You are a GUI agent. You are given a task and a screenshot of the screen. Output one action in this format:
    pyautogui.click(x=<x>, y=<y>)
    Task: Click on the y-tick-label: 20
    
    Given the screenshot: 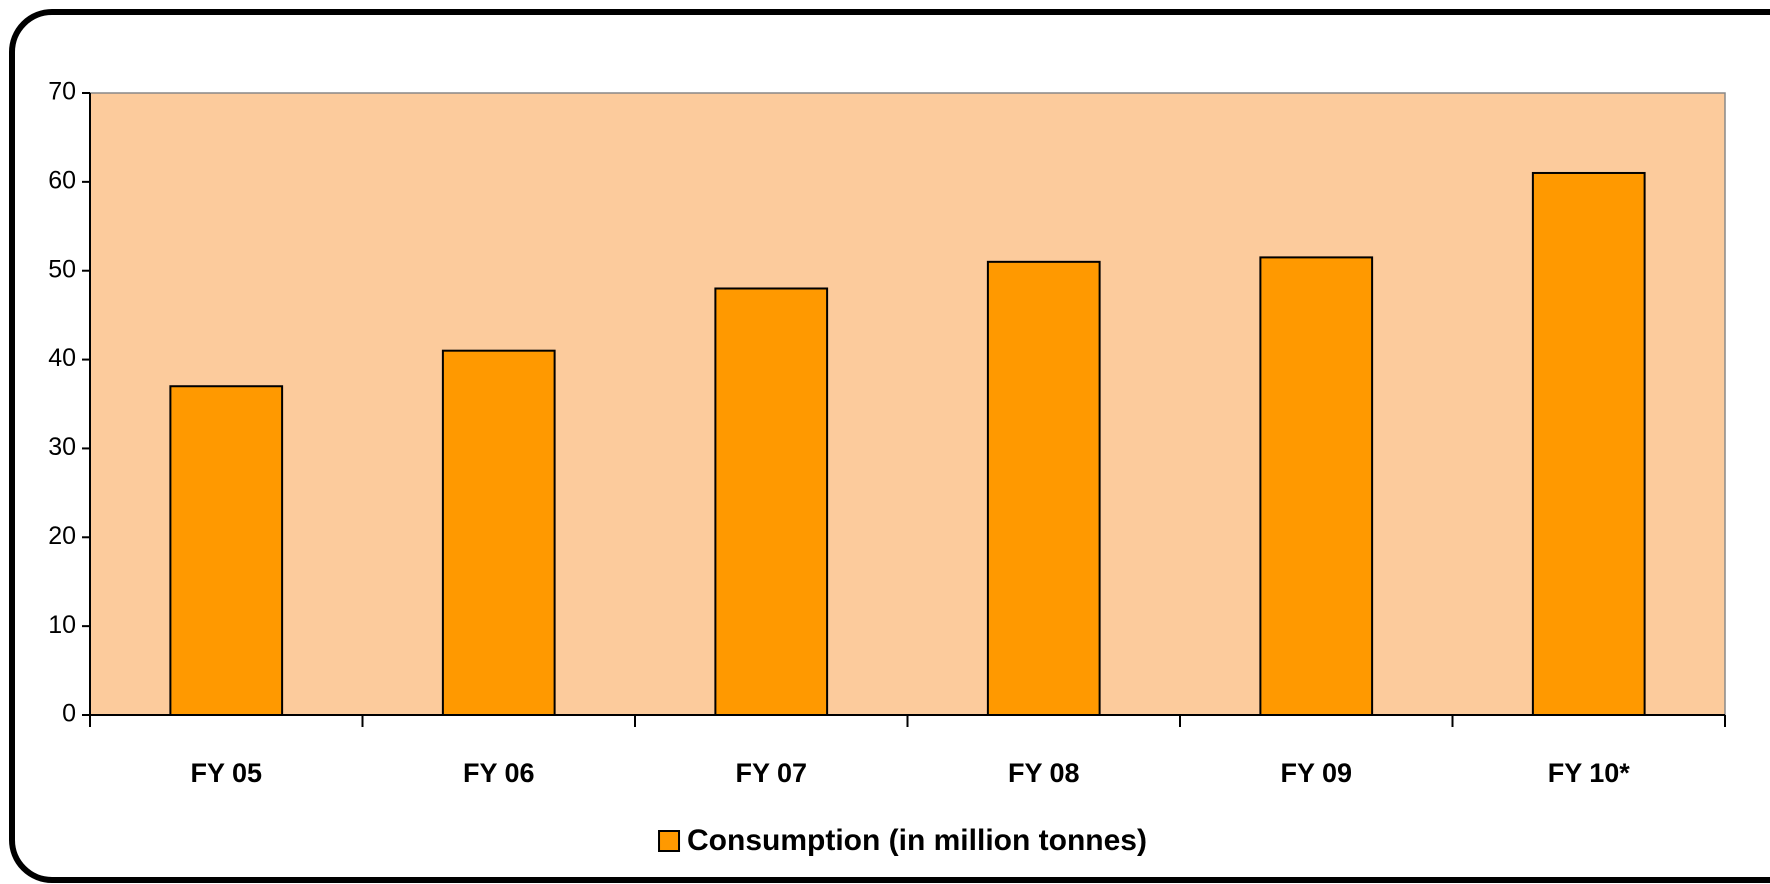 What is the action you would take?
    pyautogui.click(x=62, y=536)
    